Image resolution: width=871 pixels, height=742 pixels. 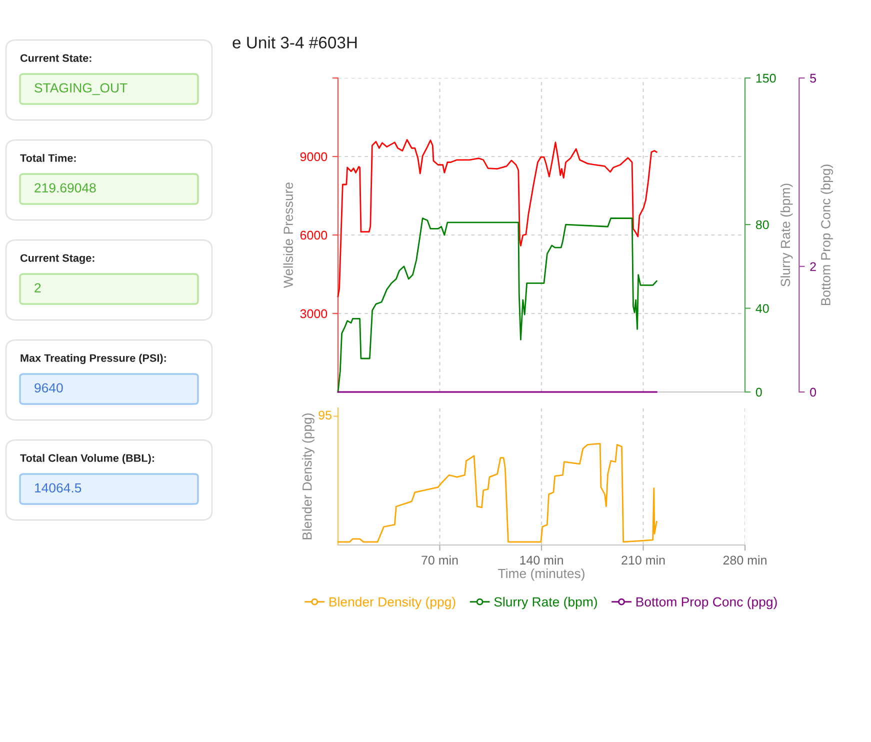 What do you see at coordinates (314, 235) in the screenshot?
I see `y-tick-label: 6000` at bounding box center [314, 235].